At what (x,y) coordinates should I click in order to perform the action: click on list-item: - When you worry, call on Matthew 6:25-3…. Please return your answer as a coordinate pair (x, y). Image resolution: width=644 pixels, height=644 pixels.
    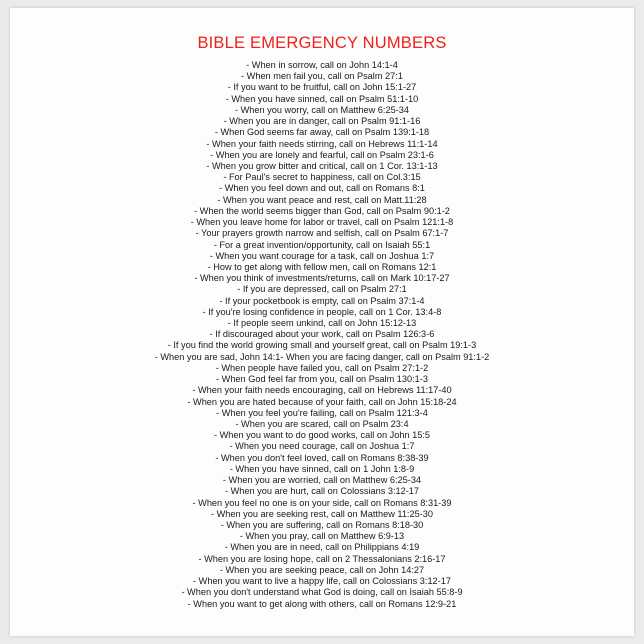
    Looking at the image, I should click on (322, 109).